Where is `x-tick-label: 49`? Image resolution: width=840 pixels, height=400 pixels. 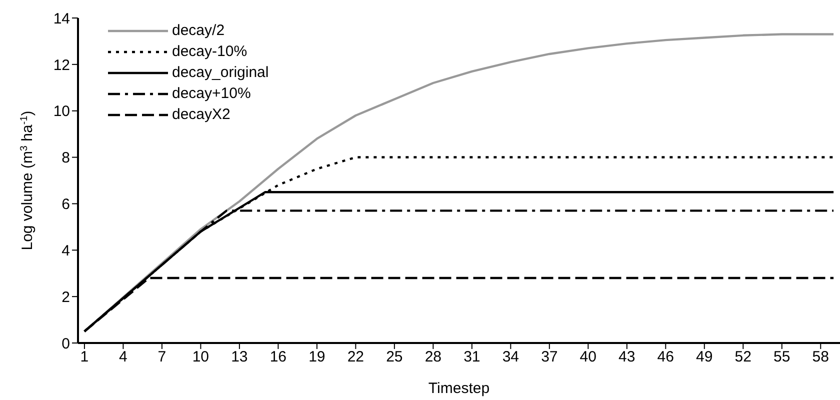
x-tick-label: 49 is located at coordinates (704, 357).